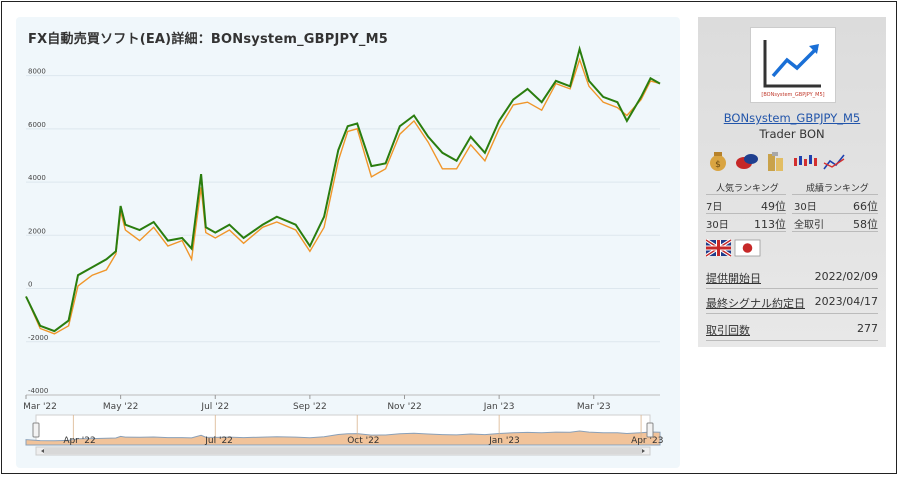  I want to click on performance-rank-30d: 30日 66位, so click(836, 205).